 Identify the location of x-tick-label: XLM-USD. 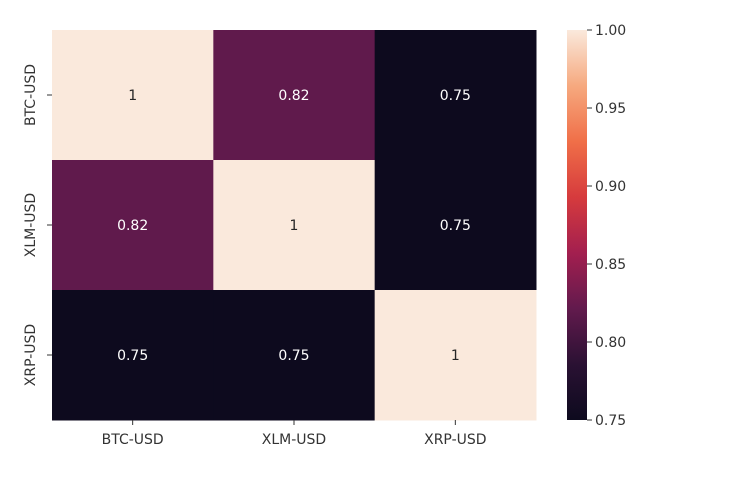
(294, 440).